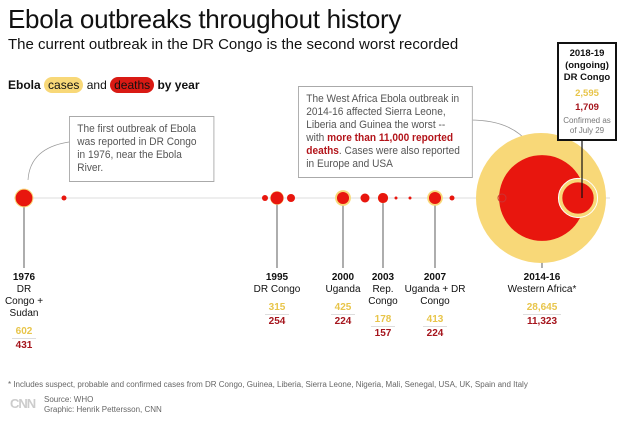 This screenshot has height=421, width=620. Describe the element at coordinates (24, 301) in the screenshot. I see `outbreak-place: DR Congo + Sudan` at that location.